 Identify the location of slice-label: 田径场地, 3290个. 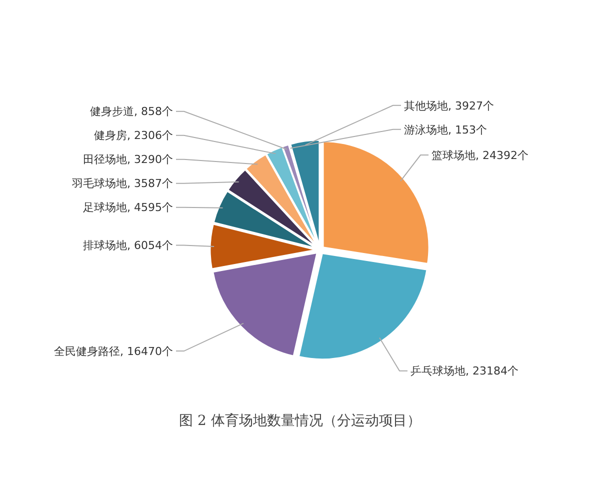
(128, 159).